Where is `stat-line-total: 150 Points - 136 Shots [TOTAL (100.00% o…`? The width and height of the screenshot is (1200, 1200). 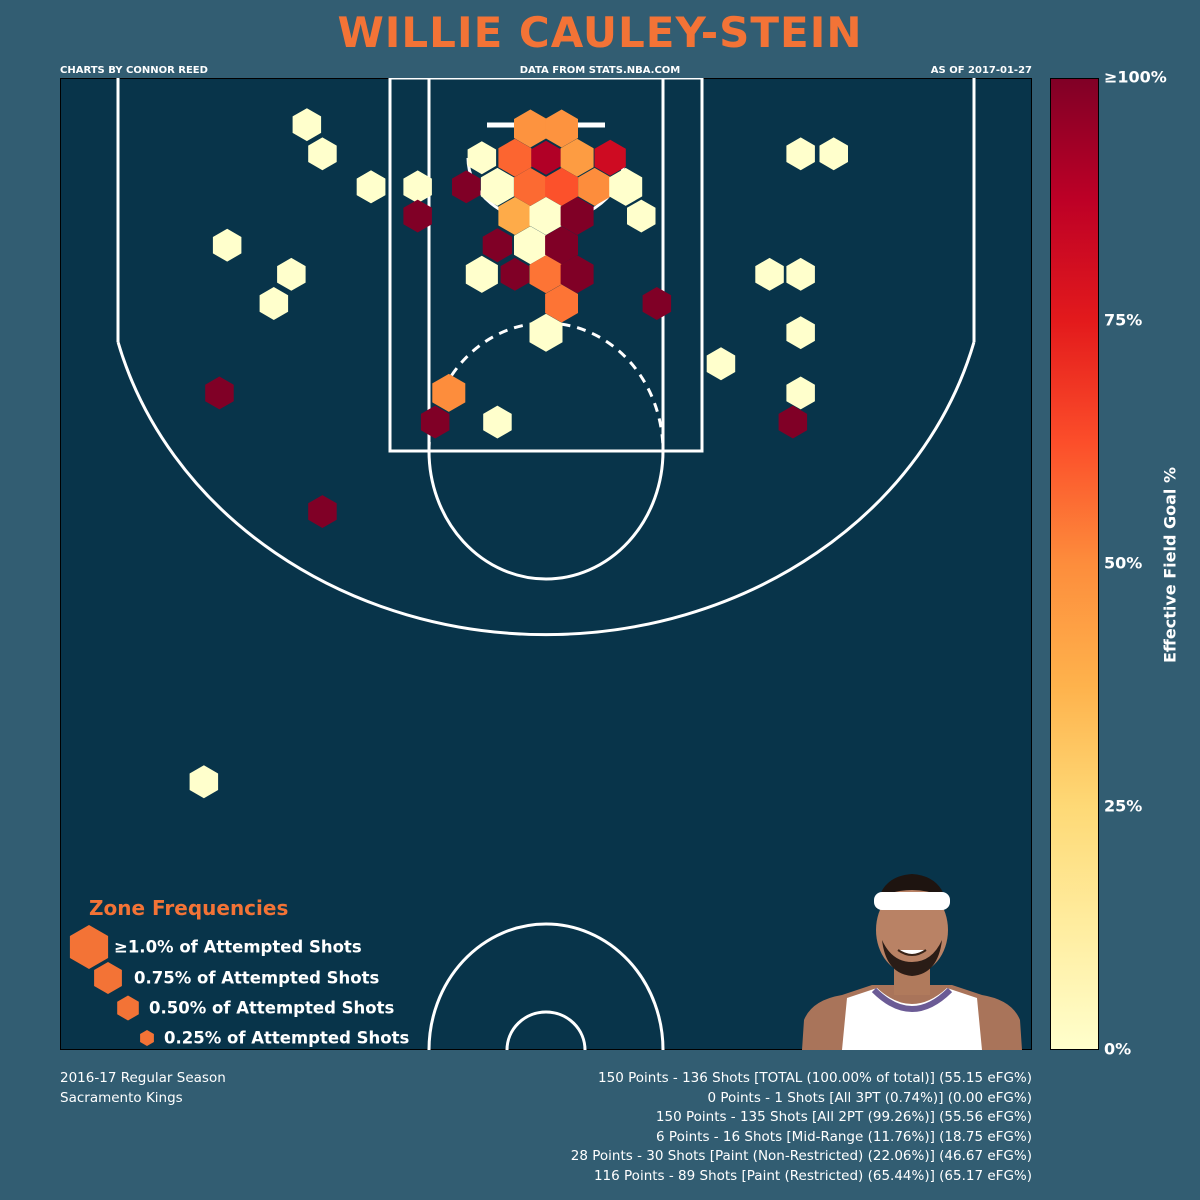
stat-line-total: 150 Points - 136 Shots [TOTAL (100.00% o… is located at coordinates (815, 1078).